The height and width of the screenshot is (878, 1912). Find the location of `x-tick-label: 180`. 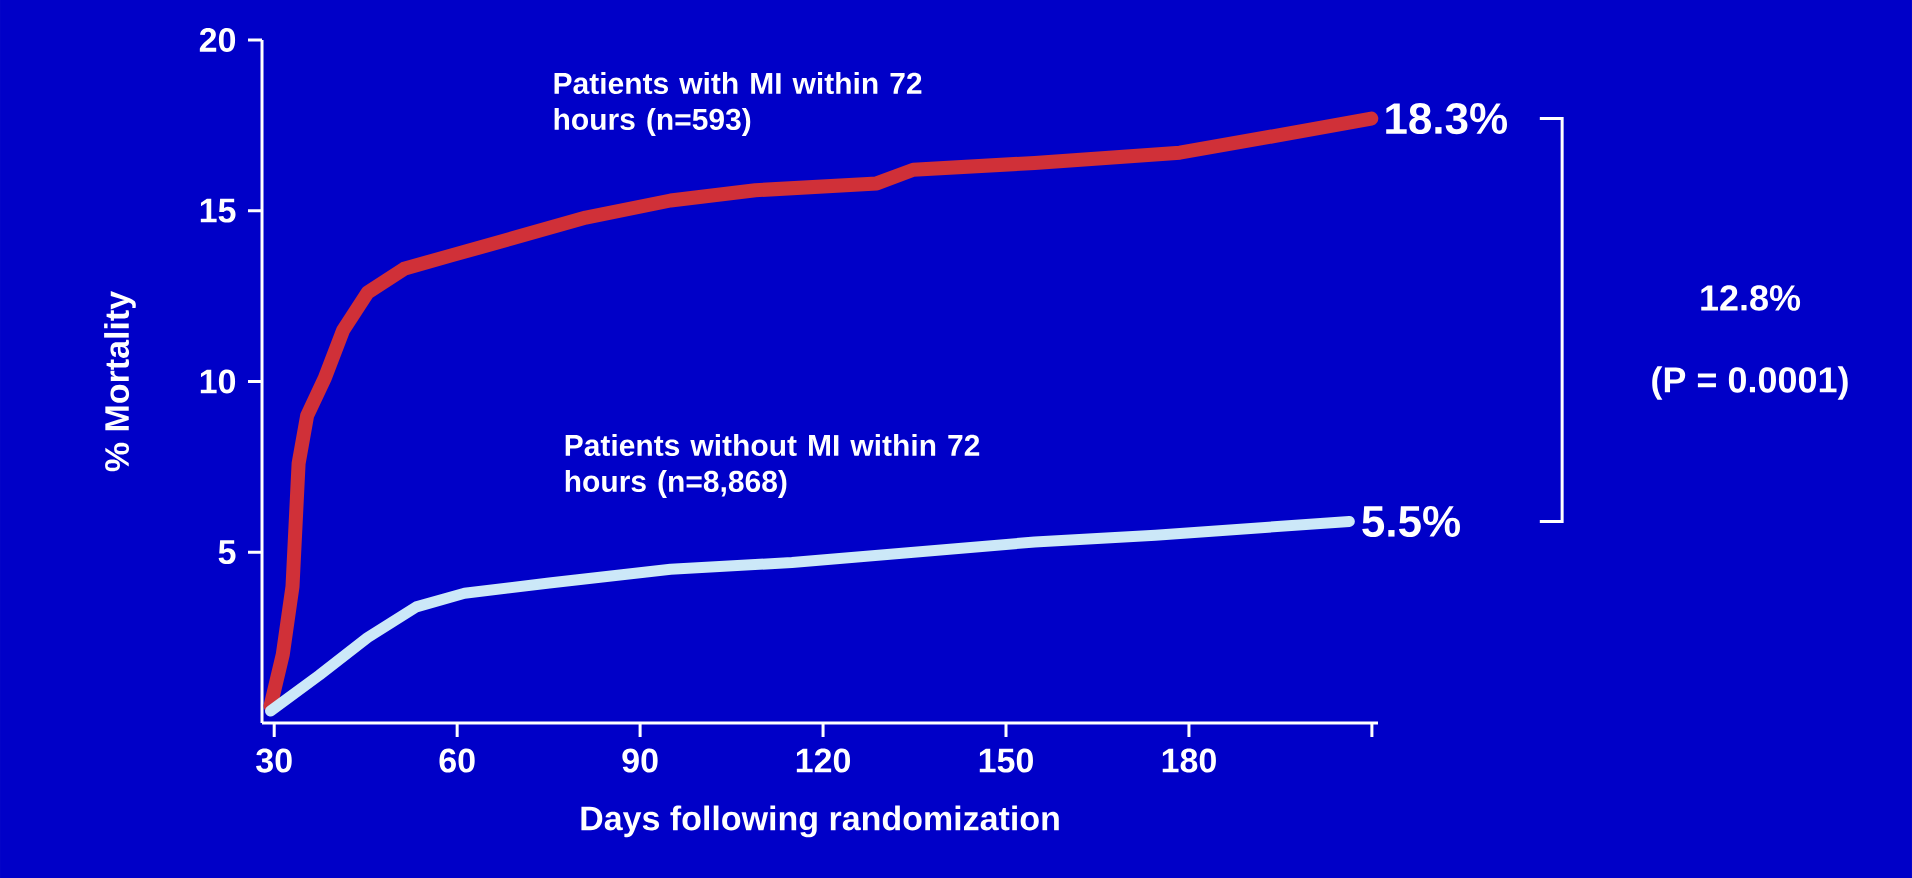

x-tick-label: 180 is located at coordinates (1189, 760).